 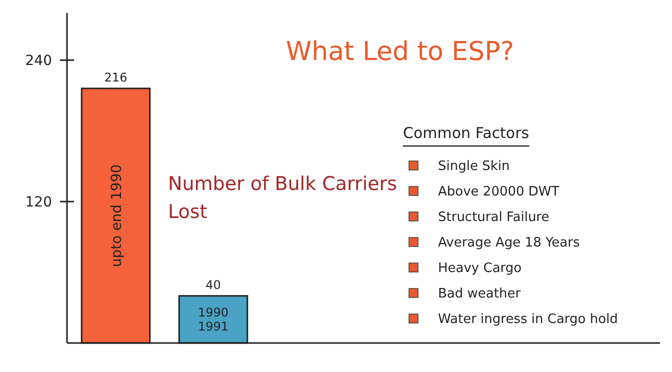 I want to click on x-tick-label: 1990 1991, so click(x=213, y=319).